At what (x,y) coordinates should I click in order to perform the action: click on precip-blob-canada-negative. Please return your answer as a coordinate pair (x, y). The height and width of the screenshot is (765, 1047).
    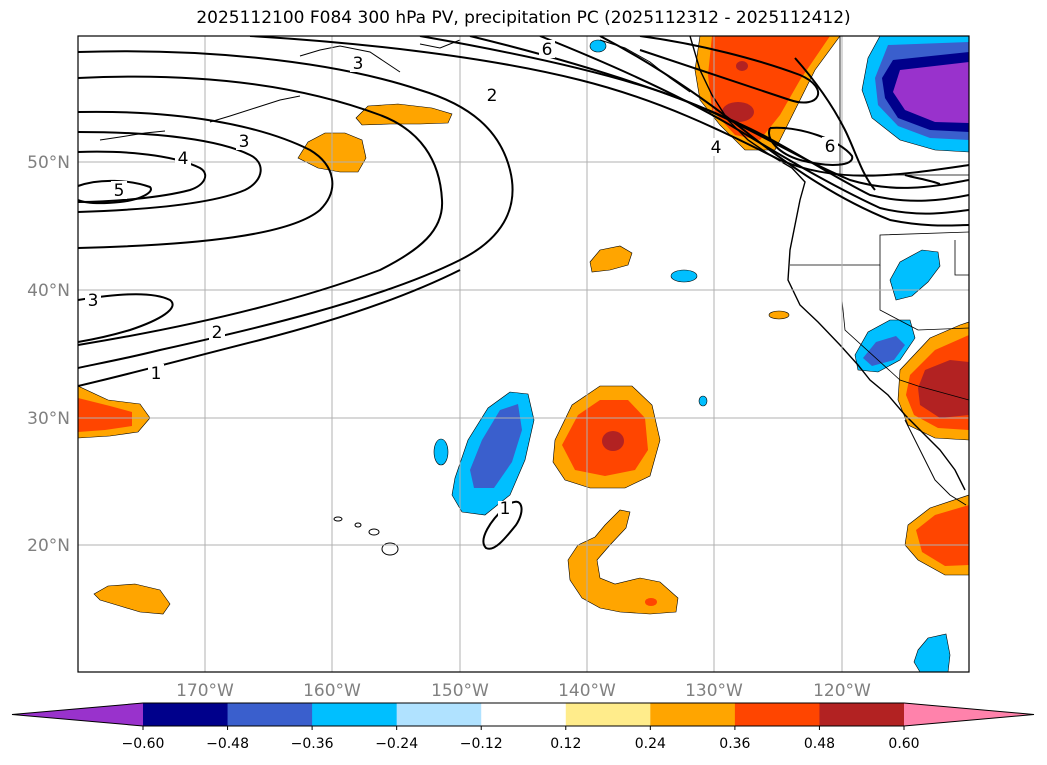
    Looking at the image, I should click on (915, 94).